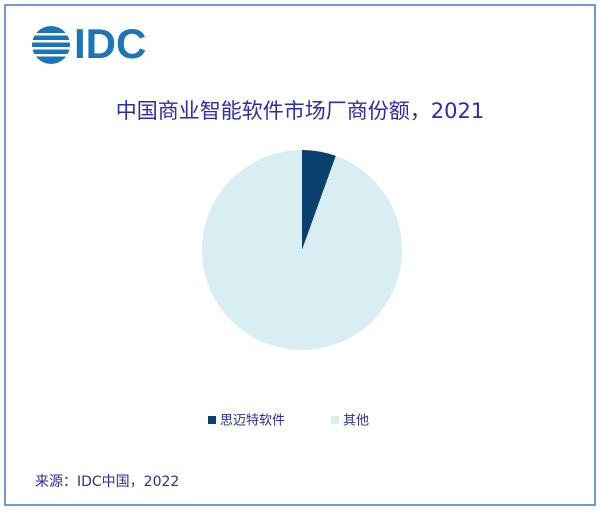 The height and width of the screenshot is (514, 600). I want to click on legend: 思迈特软件 其他, so click(288, 421).